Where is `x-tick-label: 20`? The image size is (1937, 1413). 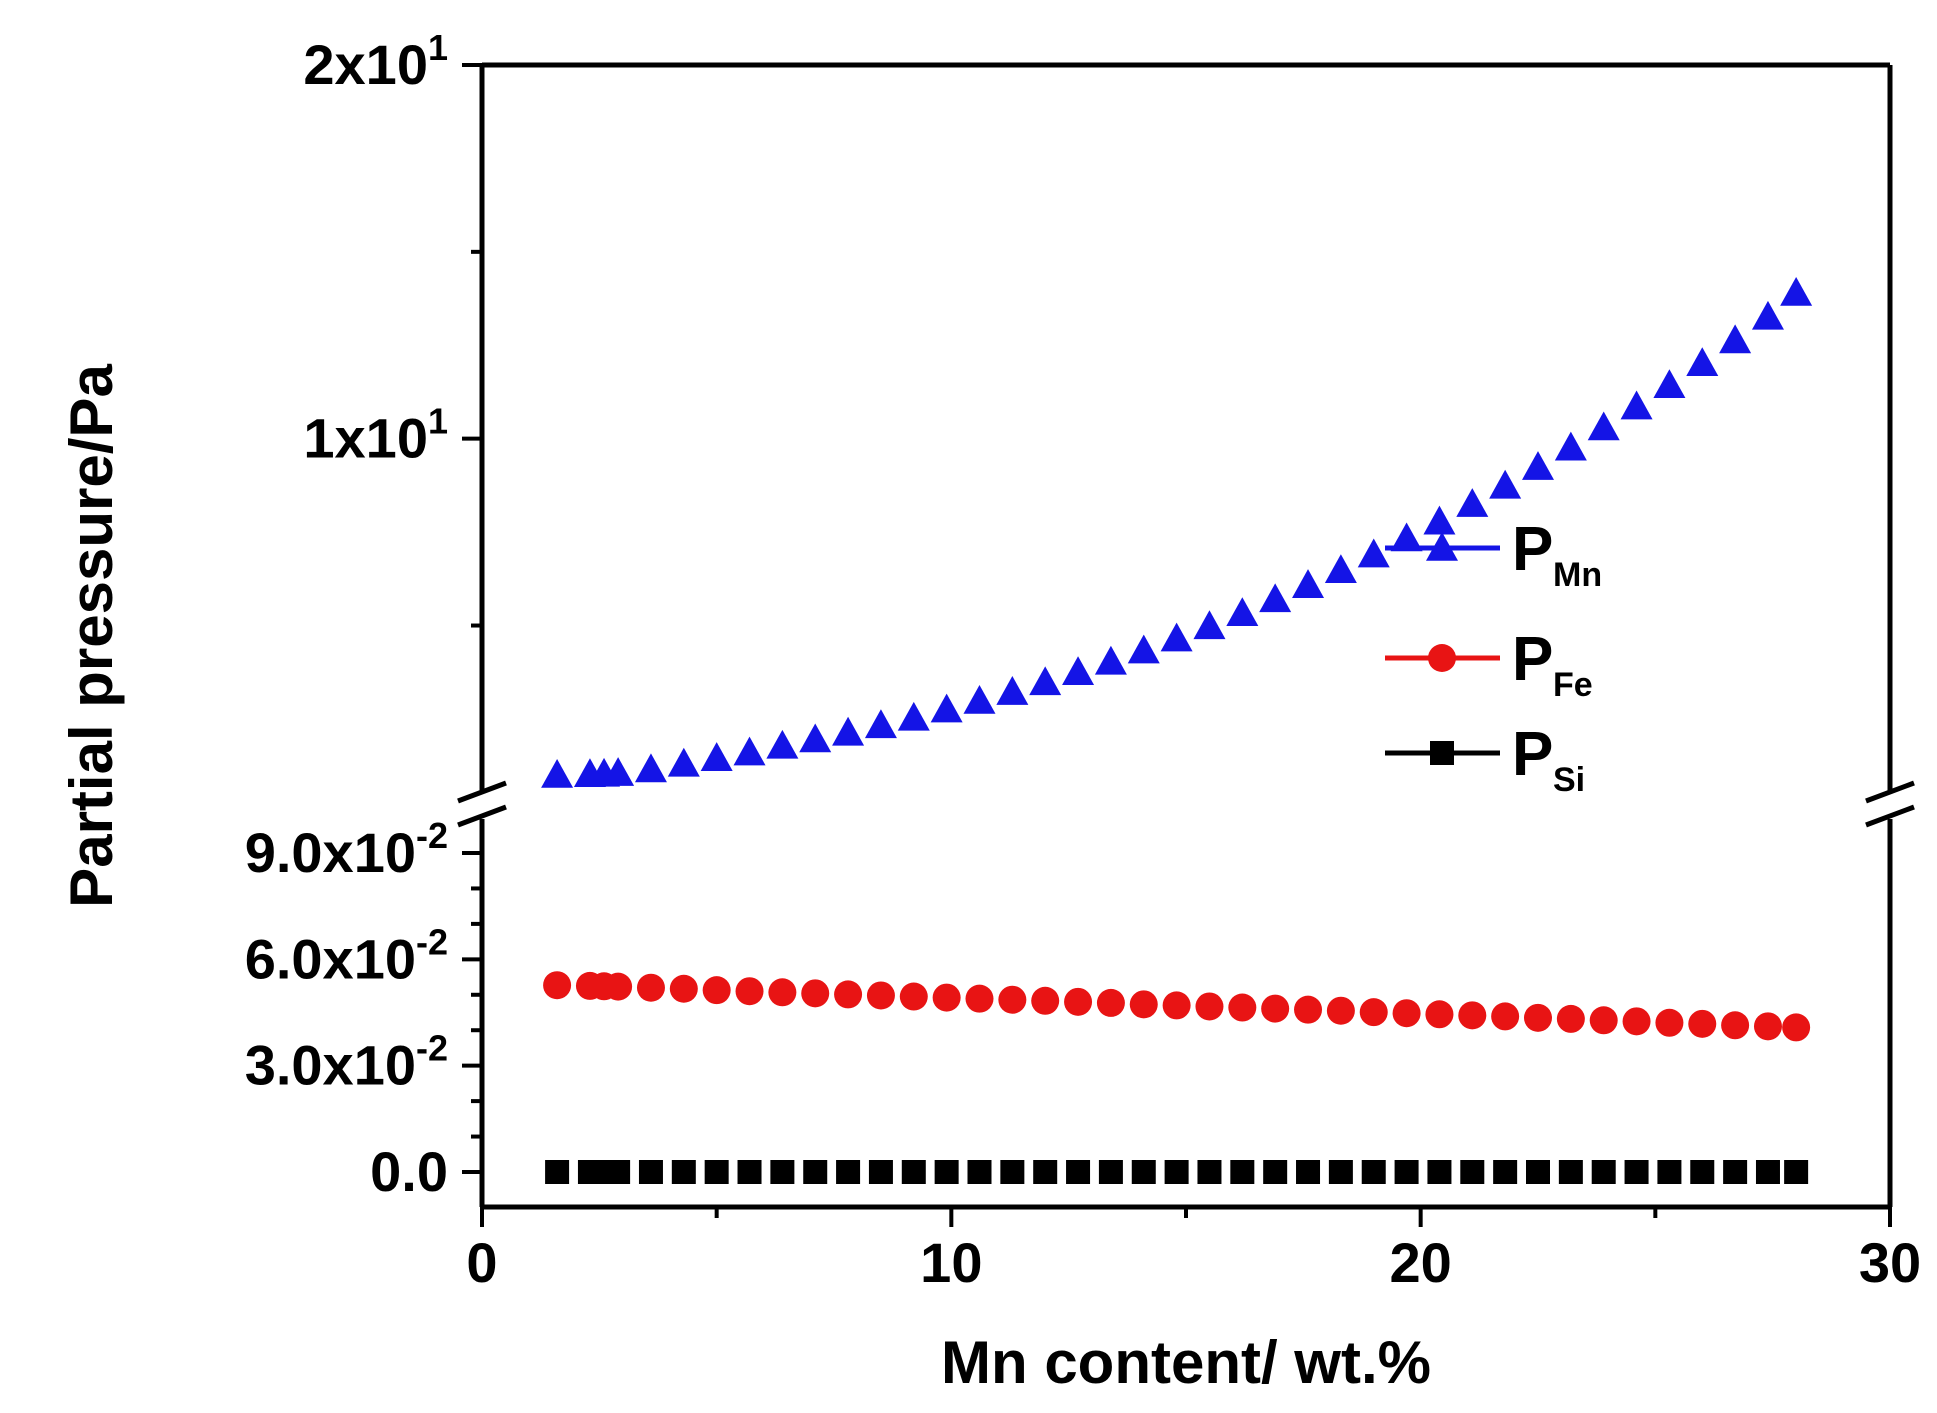 x-tick-label: 20 is located at coordinates (1421, 1262).